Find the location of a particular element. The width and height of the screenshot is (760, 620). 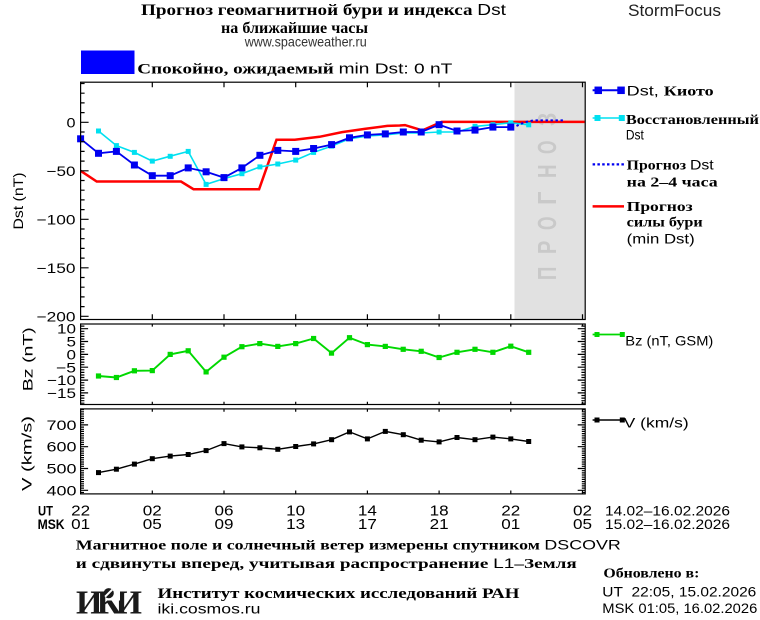

svg-text: 09 is located at coordinates (224, 524).